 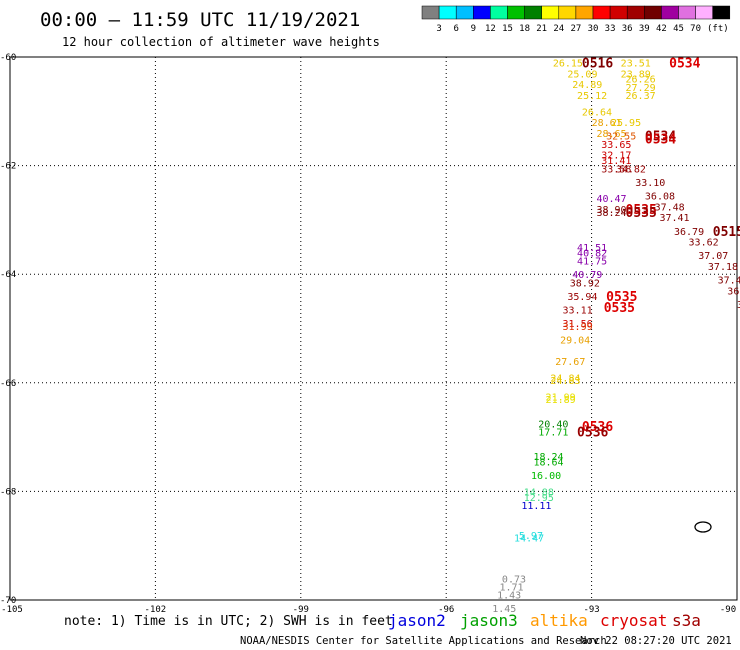 I want to click on wave-height-value: 24.84, so click(x=565, y=378).